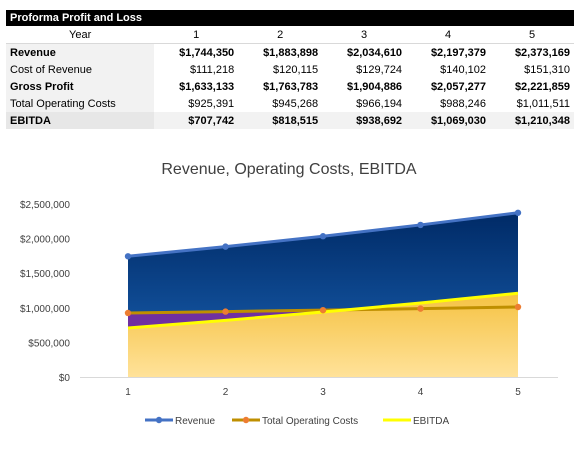 This screenshot has width=578, height=455. What do you see at coordinates (207, 86) in the screenshot?
I see `row-value: $1,633,133` at bounding box center [207, 86].